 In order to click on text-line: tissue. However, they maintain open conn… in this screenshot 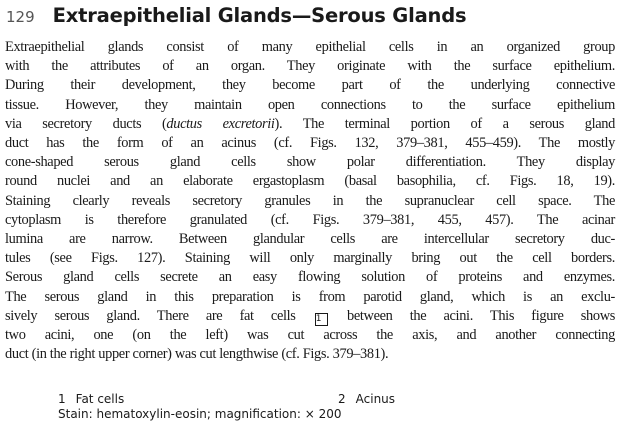, I will do `click(310, 104)`.